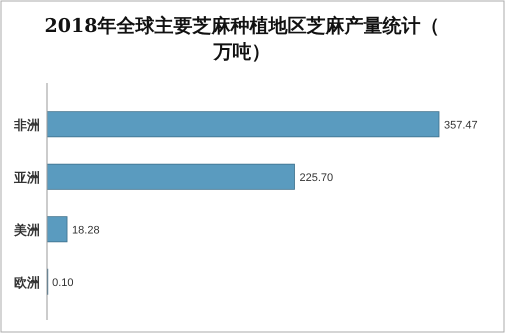 The width and height of the screenshot is (505, 333). What do you see at coordinates (26, 230) in the screenshot?
I see `y-tick-label: 美洲` at bounding box center [26, 230].